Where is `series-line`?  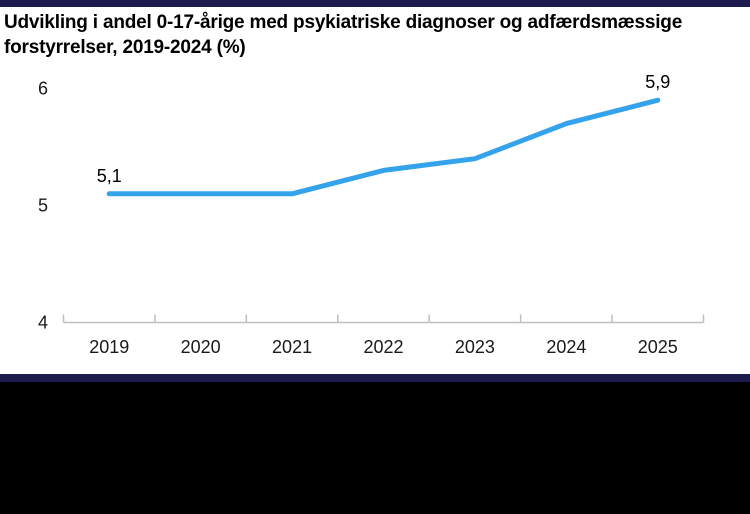 series-line is located at coordinates (383, 147).